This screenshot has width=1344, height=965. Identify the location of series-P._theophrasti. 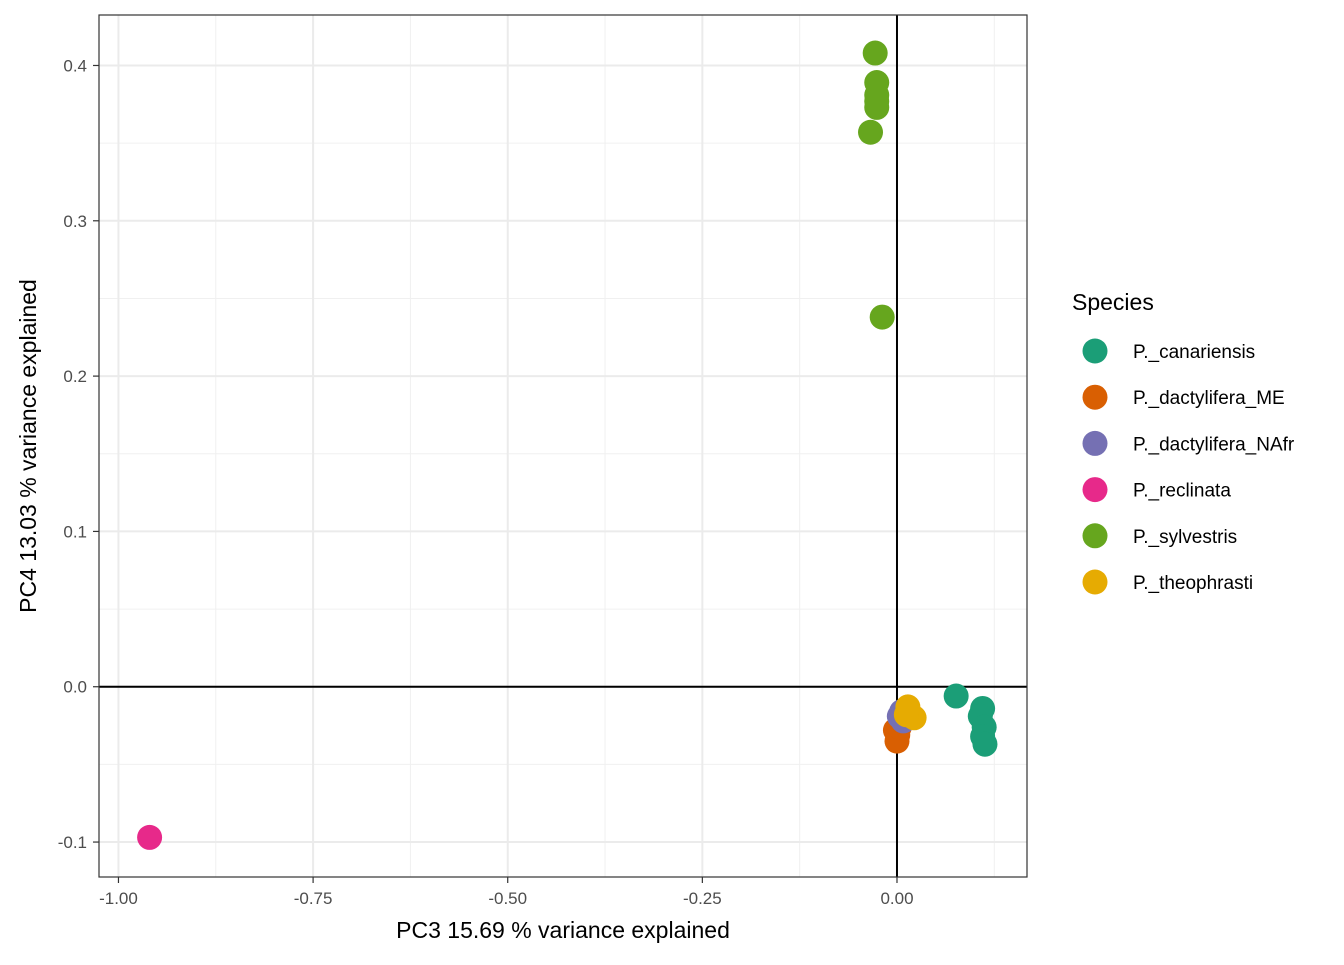
(910, 712).